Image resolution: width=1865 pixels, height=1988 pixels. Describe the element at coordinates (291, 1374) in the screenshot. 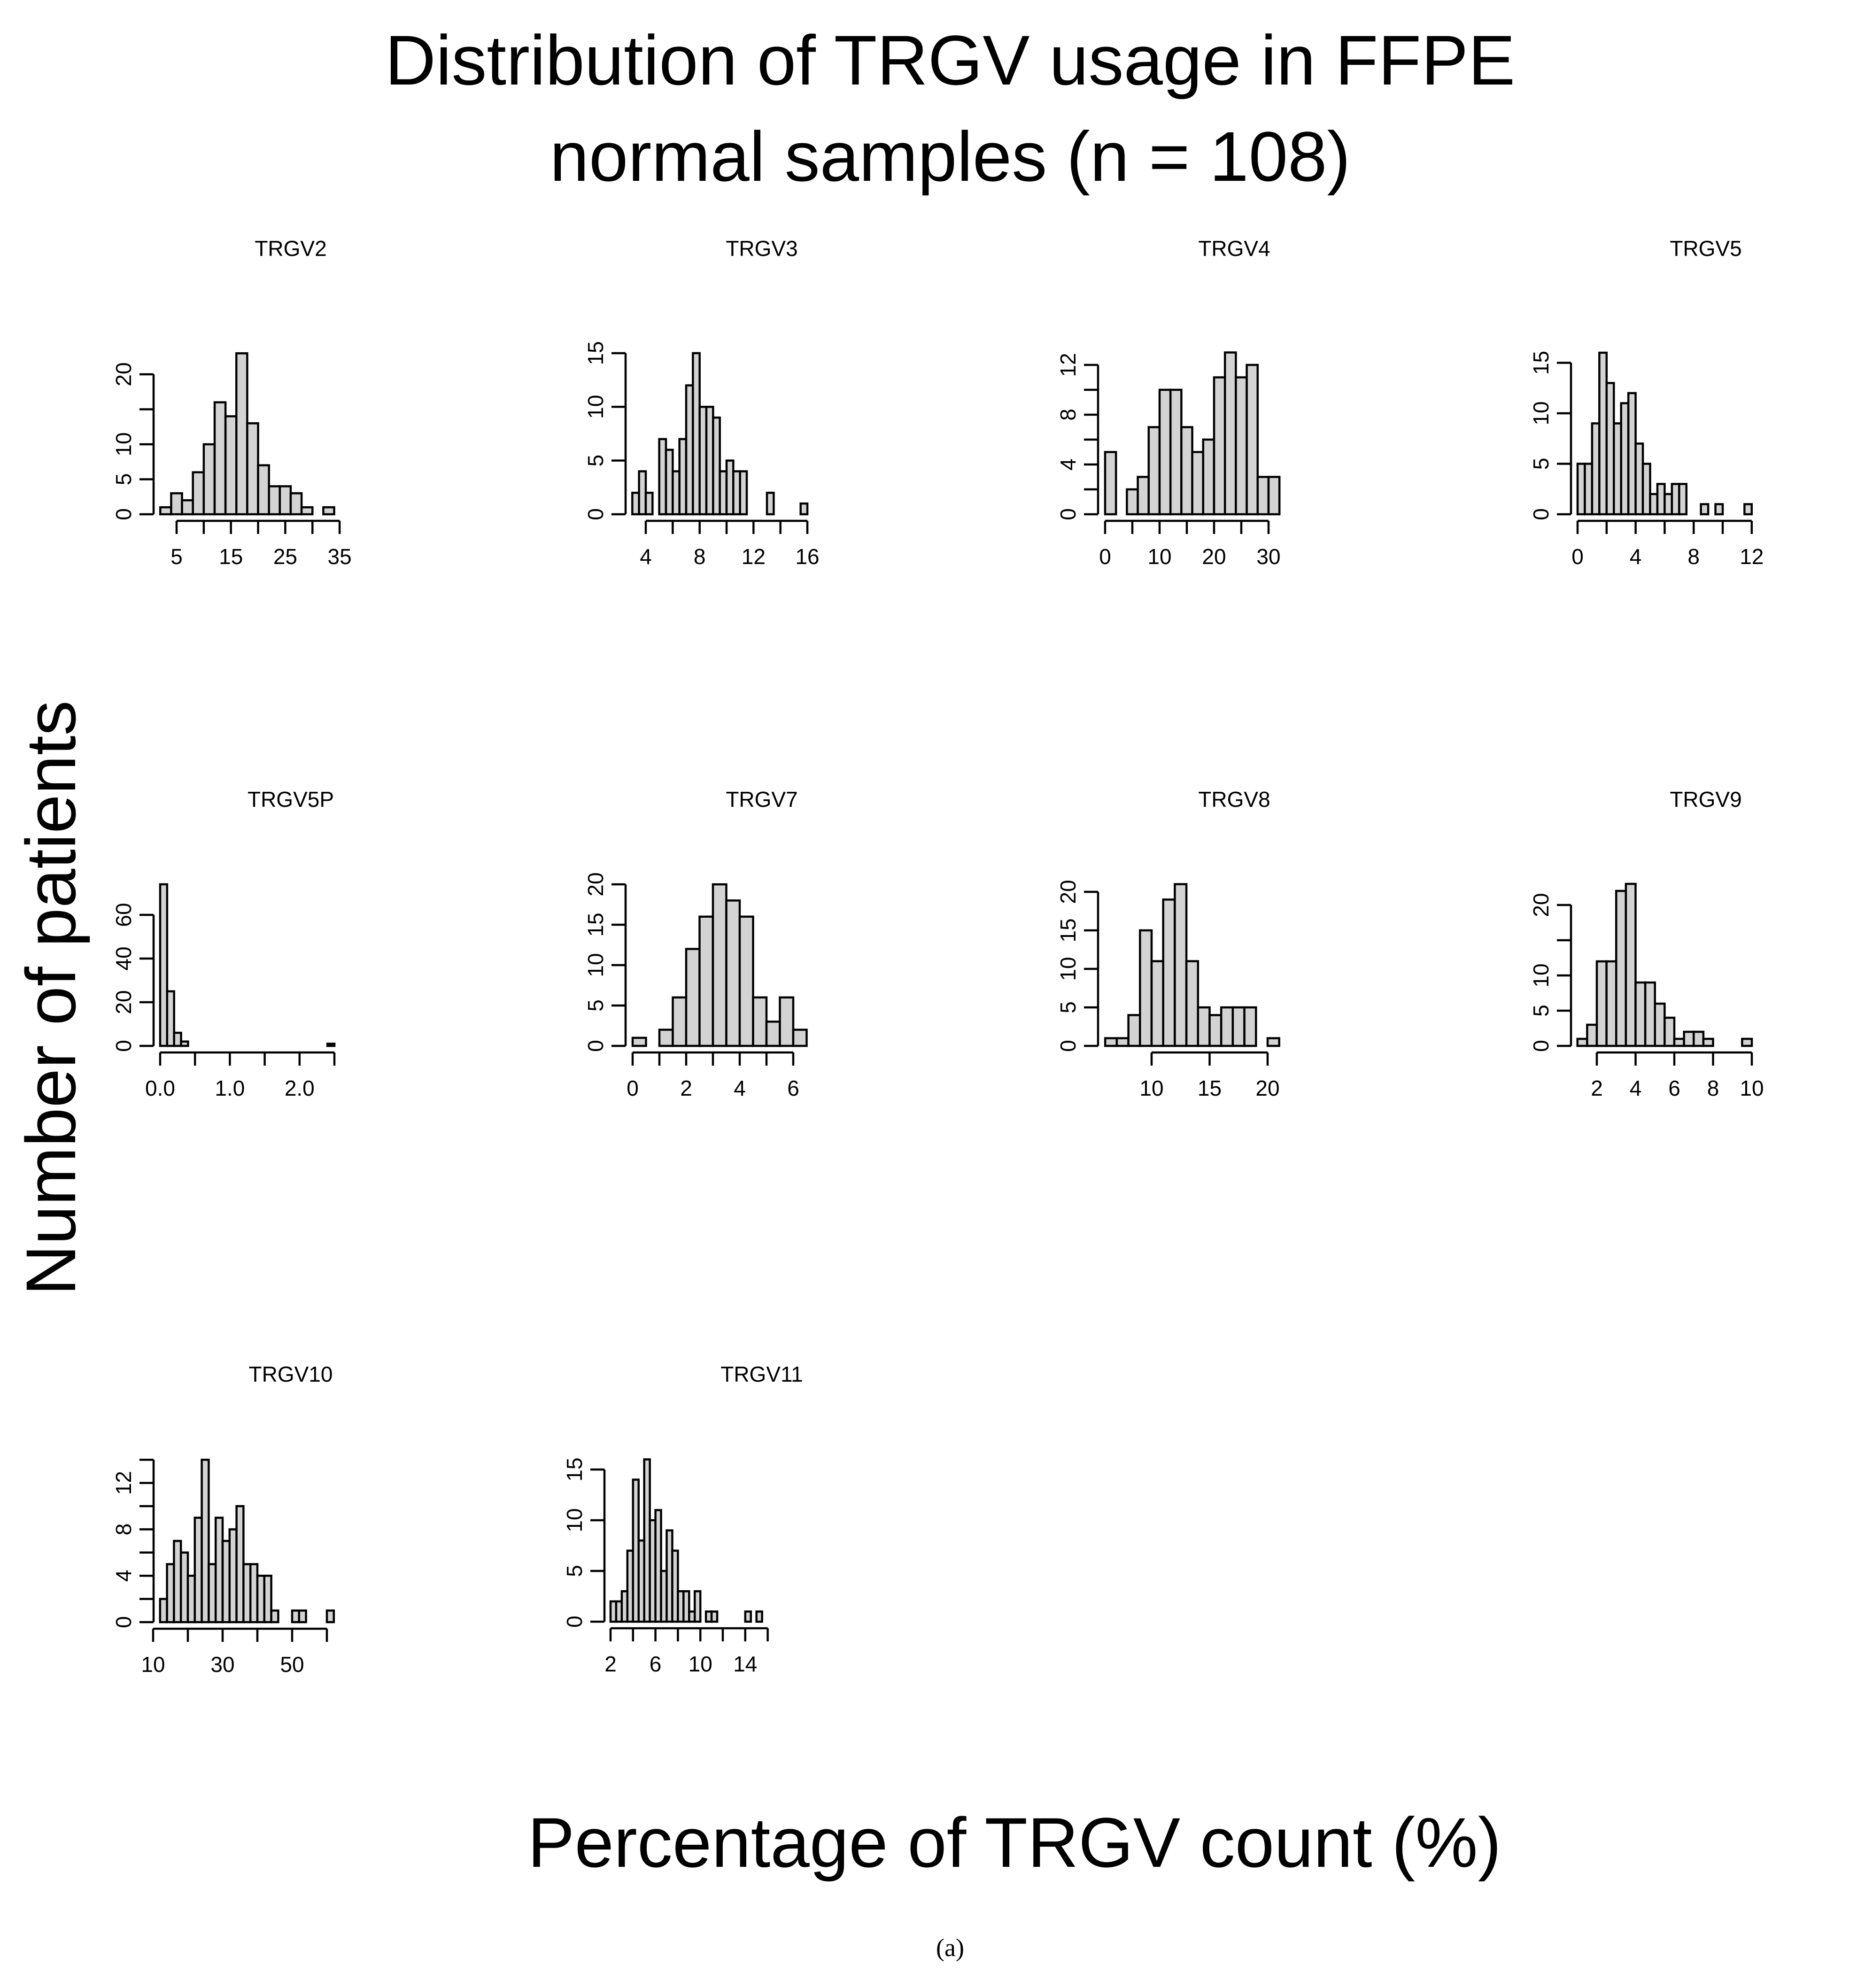

I see `panel-title: TRGV10` at that location.